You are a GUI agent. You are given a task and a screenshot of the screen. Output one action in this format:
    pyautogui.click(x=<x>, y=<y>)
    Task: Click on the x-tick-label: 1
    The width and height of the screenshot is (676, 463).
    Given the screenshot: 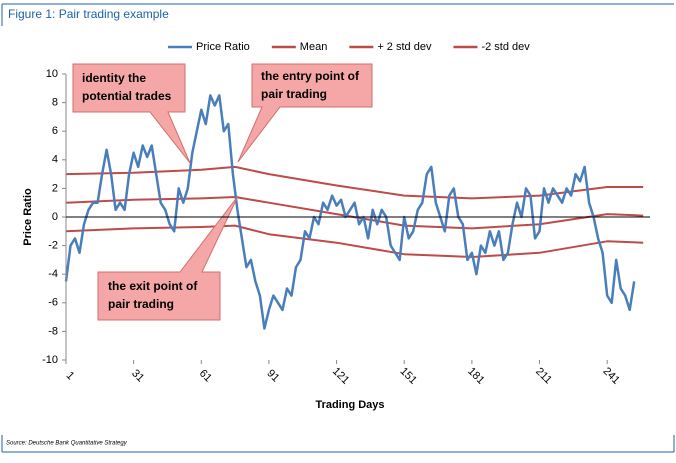 What is the action you would take?
    pyautogui.click(x=70, y=376)
    